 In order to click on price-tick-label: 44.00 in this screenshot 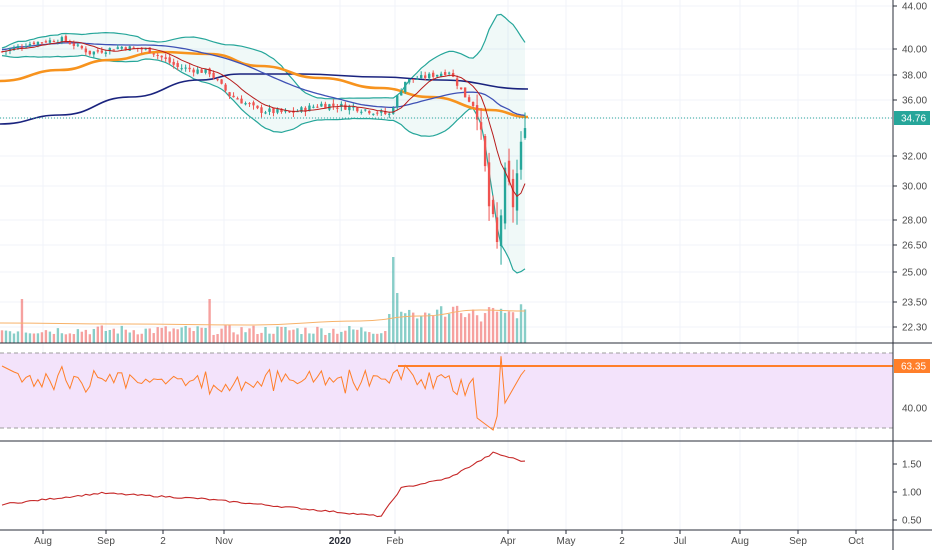, I will do `click(914, 7)`.